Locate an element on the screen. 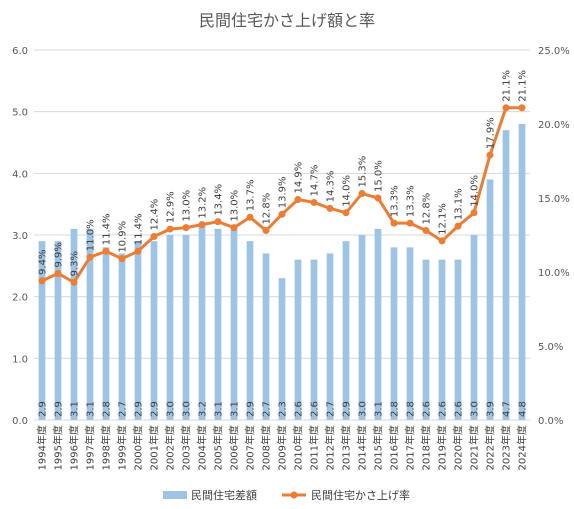  category-label: 1995年度 is located at coordinates (58, 447).